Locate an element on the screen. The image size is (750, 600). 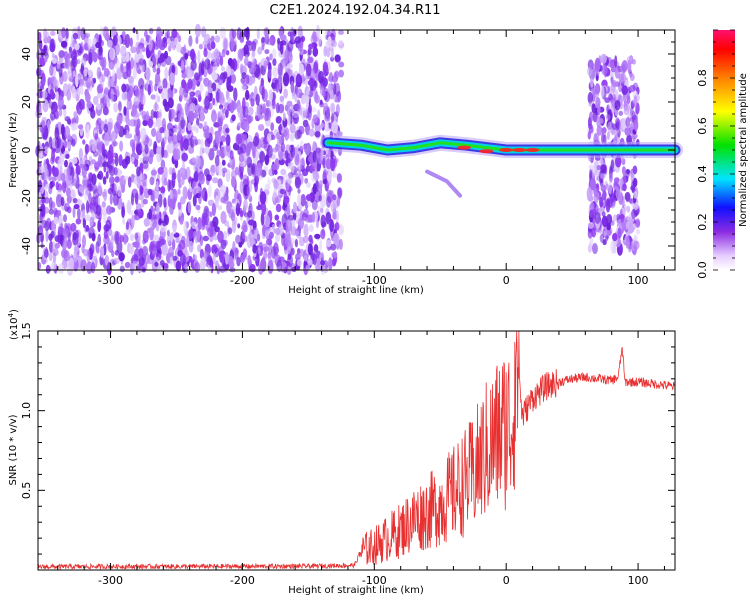
x-tick-label: 100 is located at coordinates (638, 280).